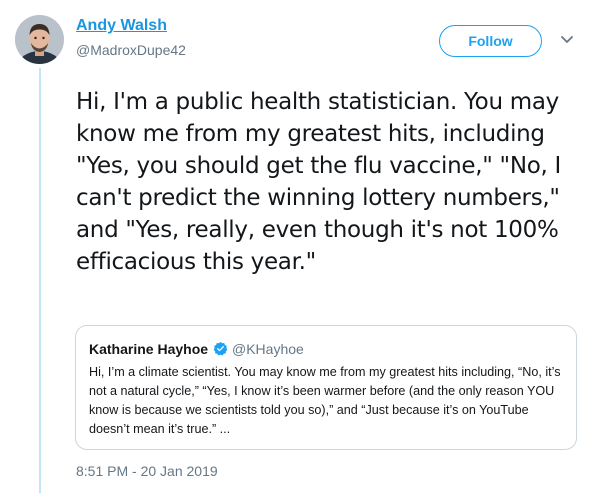 The width and height of the screenshot is (594, 493). Describe the element at coordinates (490, 41) in the screenshot. I see `follow-button: Follow` at that location.